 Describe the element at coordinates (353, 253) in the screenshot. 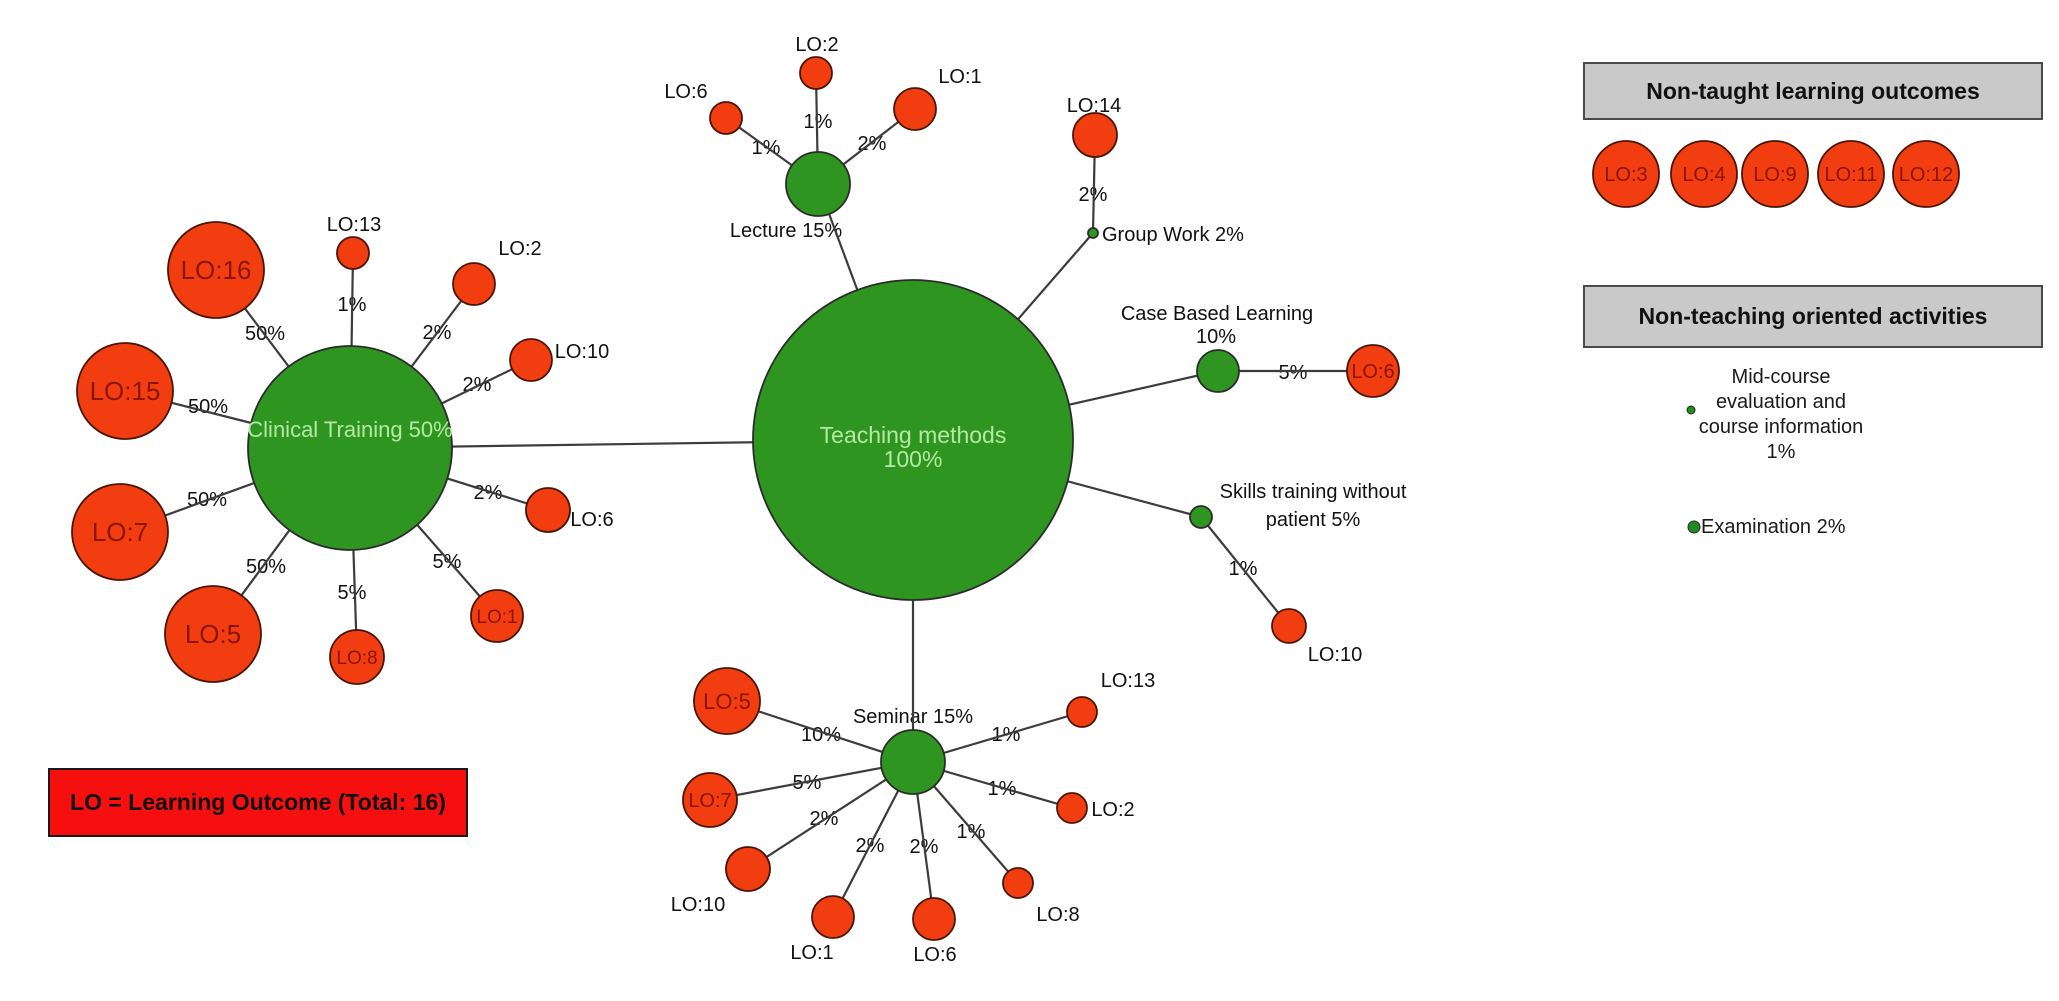

I see `node-c13` at that location.